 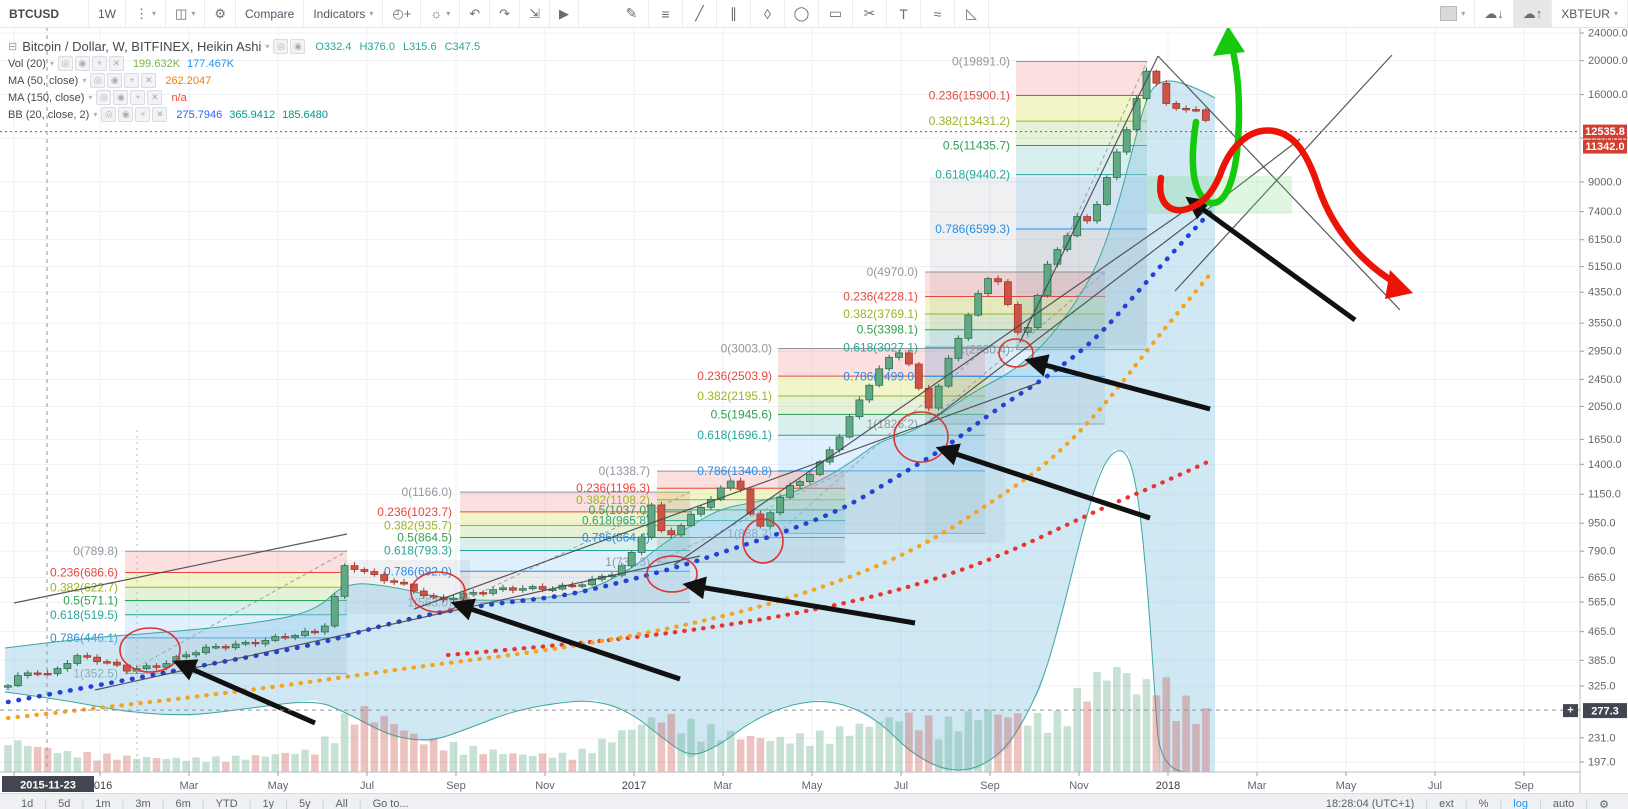 I want to click on range-button-1m: 1m, so click(x=103, y=803).